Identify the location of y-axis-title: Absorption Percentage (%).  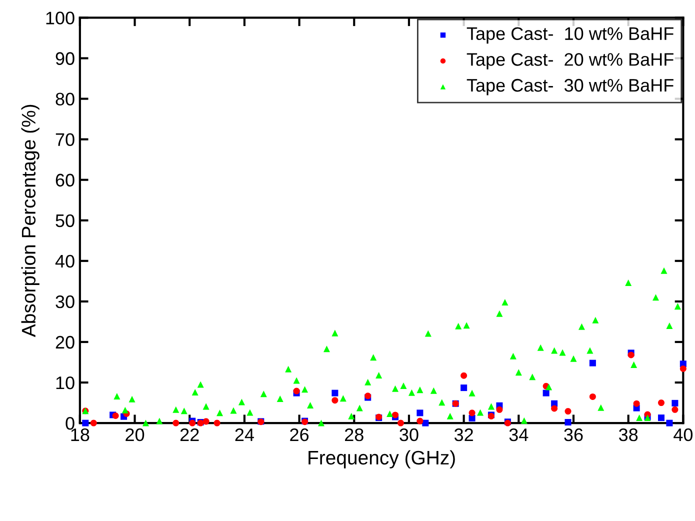
(30, 221).